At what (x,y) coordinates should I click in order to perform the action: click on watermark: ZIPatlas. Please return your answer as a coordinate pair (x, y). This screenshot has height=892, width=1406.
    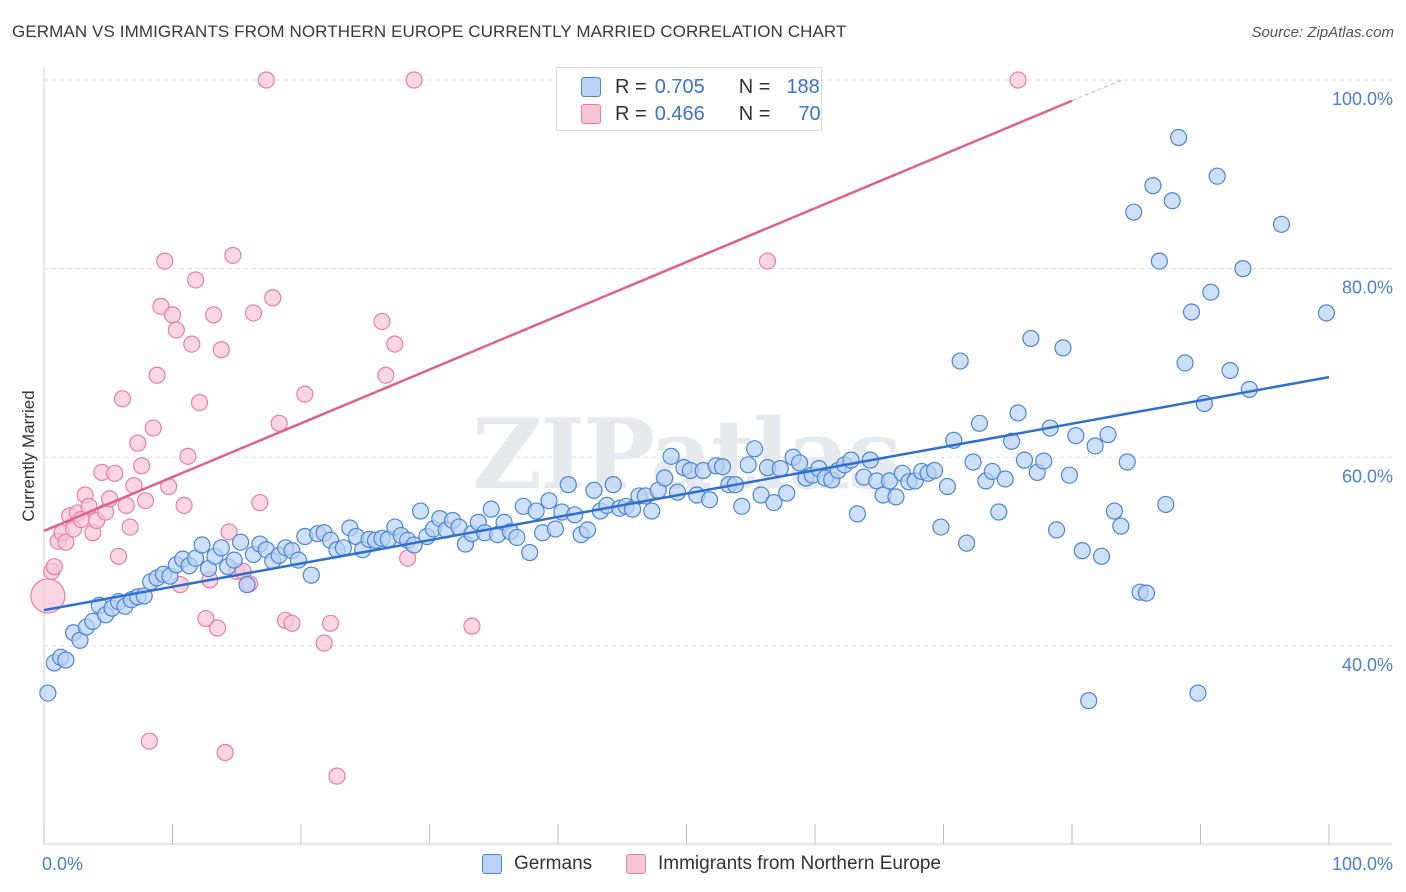
    Looking at the image, I should click on (687, 454).